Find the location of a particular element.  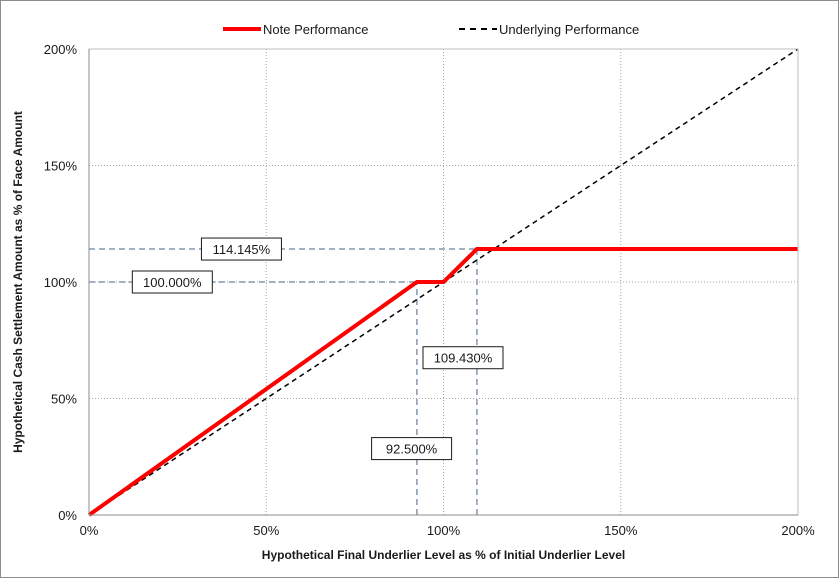

legend-label: Underlying Performance is located at coordinates (569, 29).